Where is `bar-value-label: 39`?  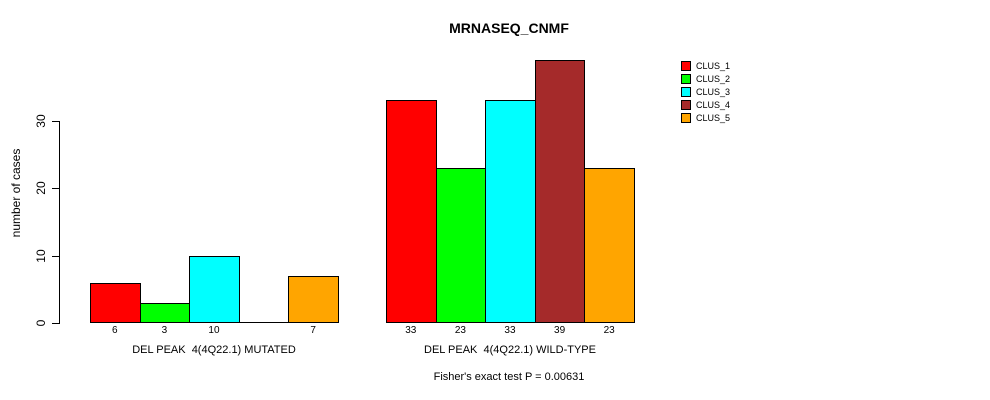 bar-value-label: 39 is located at coordinates (560, 330).